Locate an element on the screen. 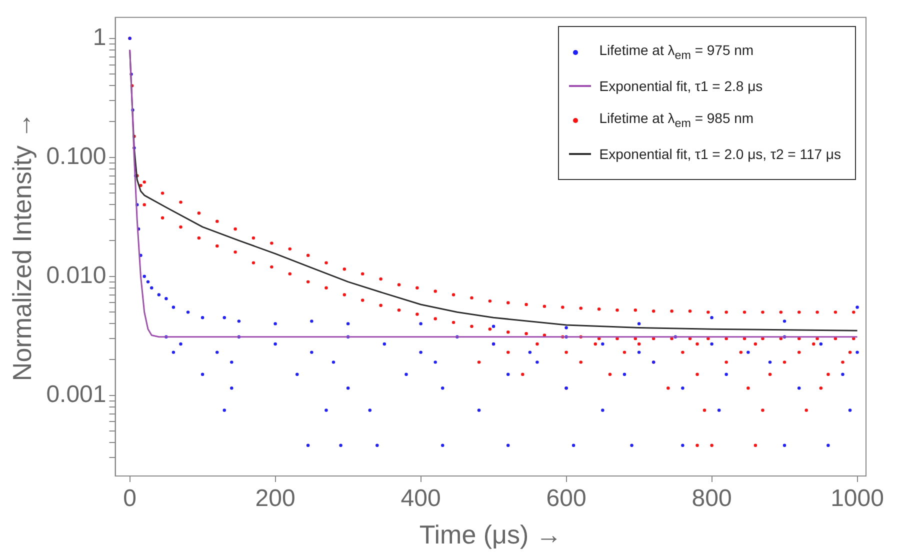 The width and height of the screenshot is (904, 556). legend-label: Exponential fit, τ1 = 2.8 μs is located at coordinates (681, 86).